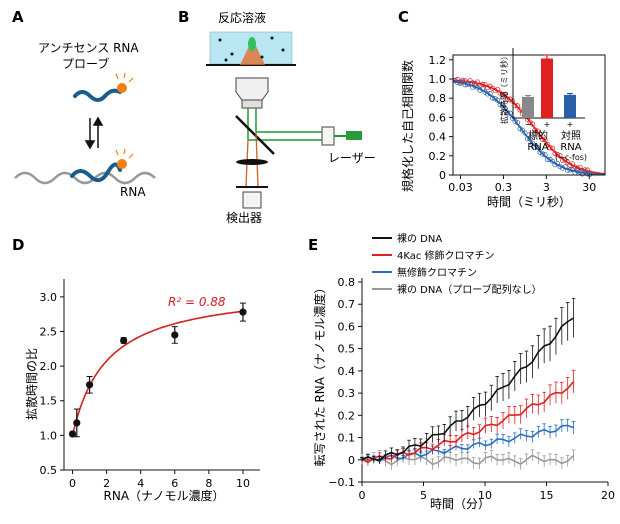 The height and width of the screenshot is (524, 620). What do you see at coordinates (31, 384) in the screenshot?
I see `d-ylabel: 拡散時間の比` at bounding box center [31, 384].